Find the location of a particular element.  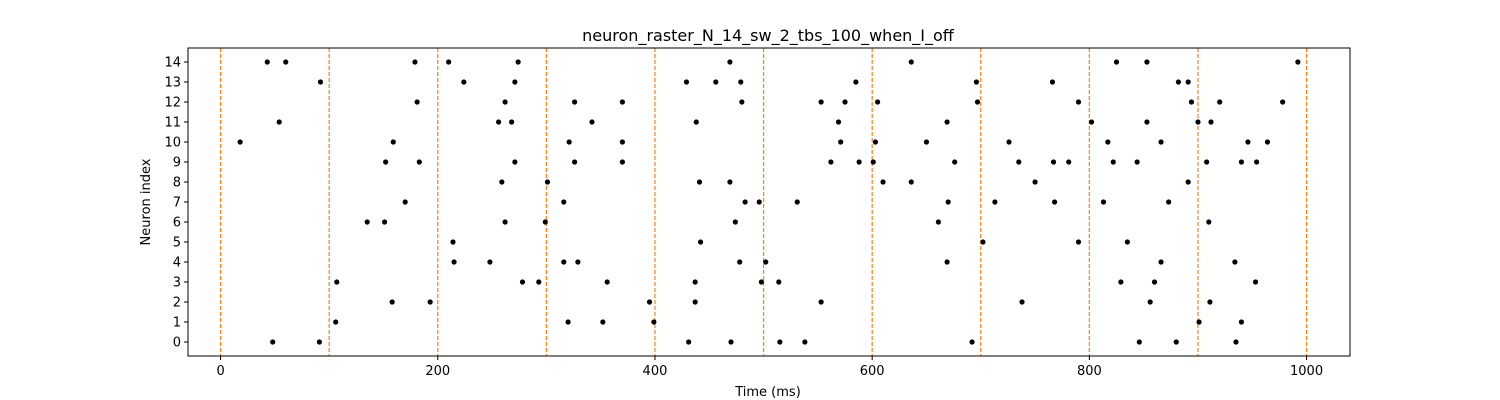

y-tick-label: 14 is located at coordinates (172, 63).